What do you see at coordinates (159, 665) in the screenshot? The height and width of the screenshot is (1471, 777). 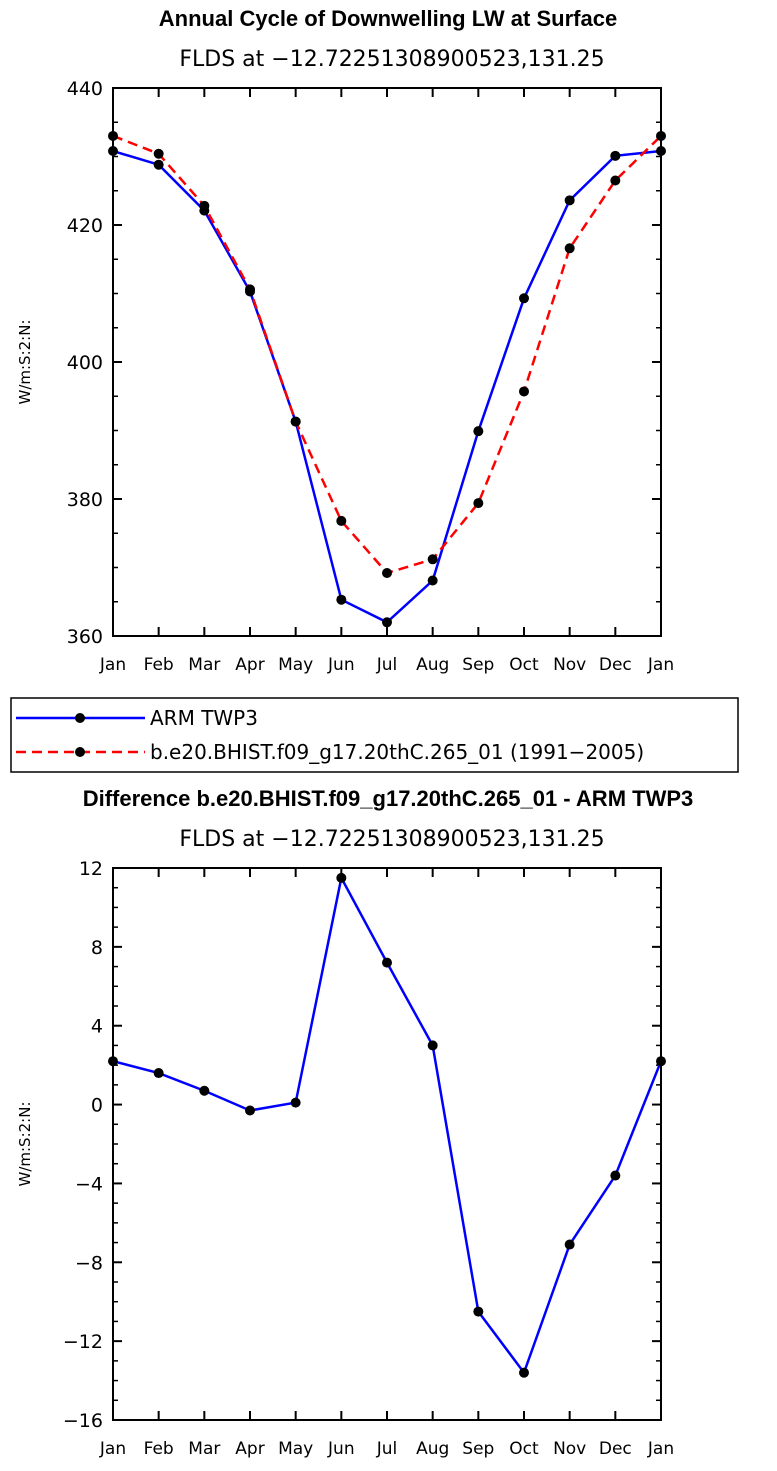 I see `chart1-xtick-label: Feb` at bounding box center [159, 665].